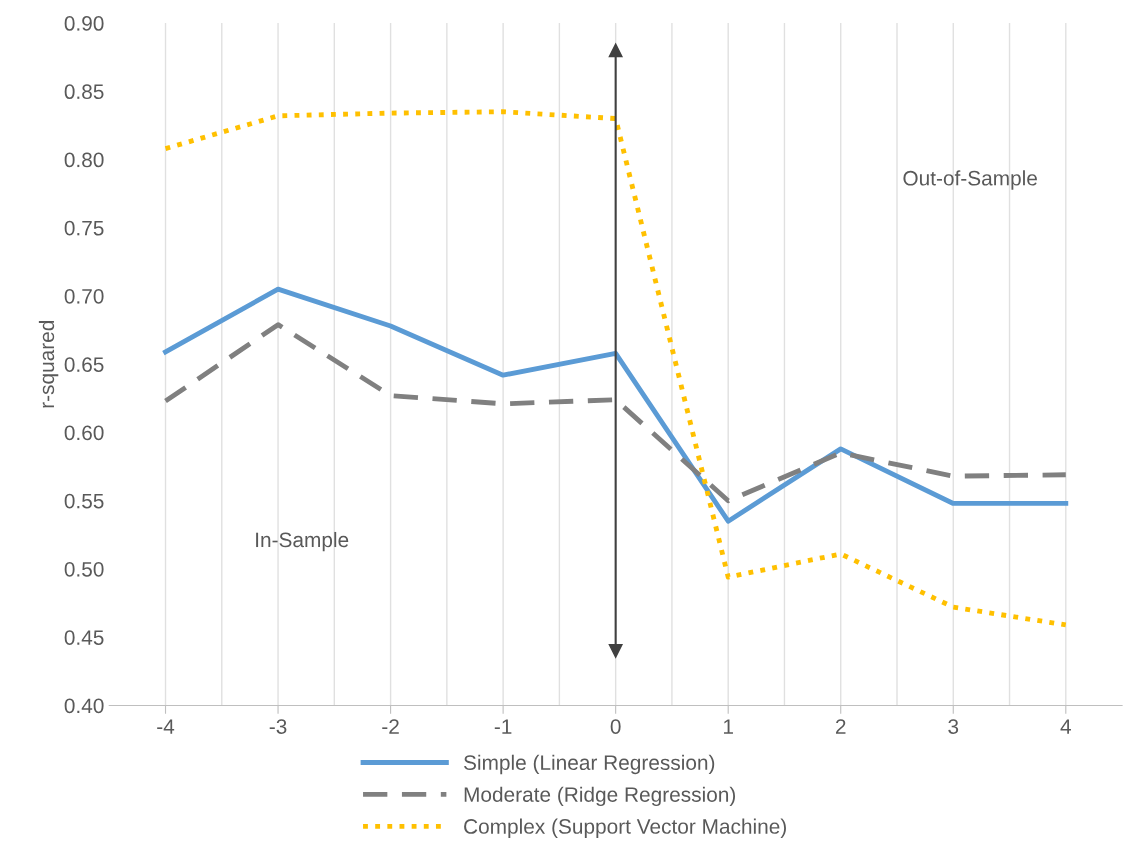 The image size is (1138, 853). What do you see at coordinates (728, 726) in the screenshot?
I see `x-tick-label: 1` at bounding box center [728, 726].